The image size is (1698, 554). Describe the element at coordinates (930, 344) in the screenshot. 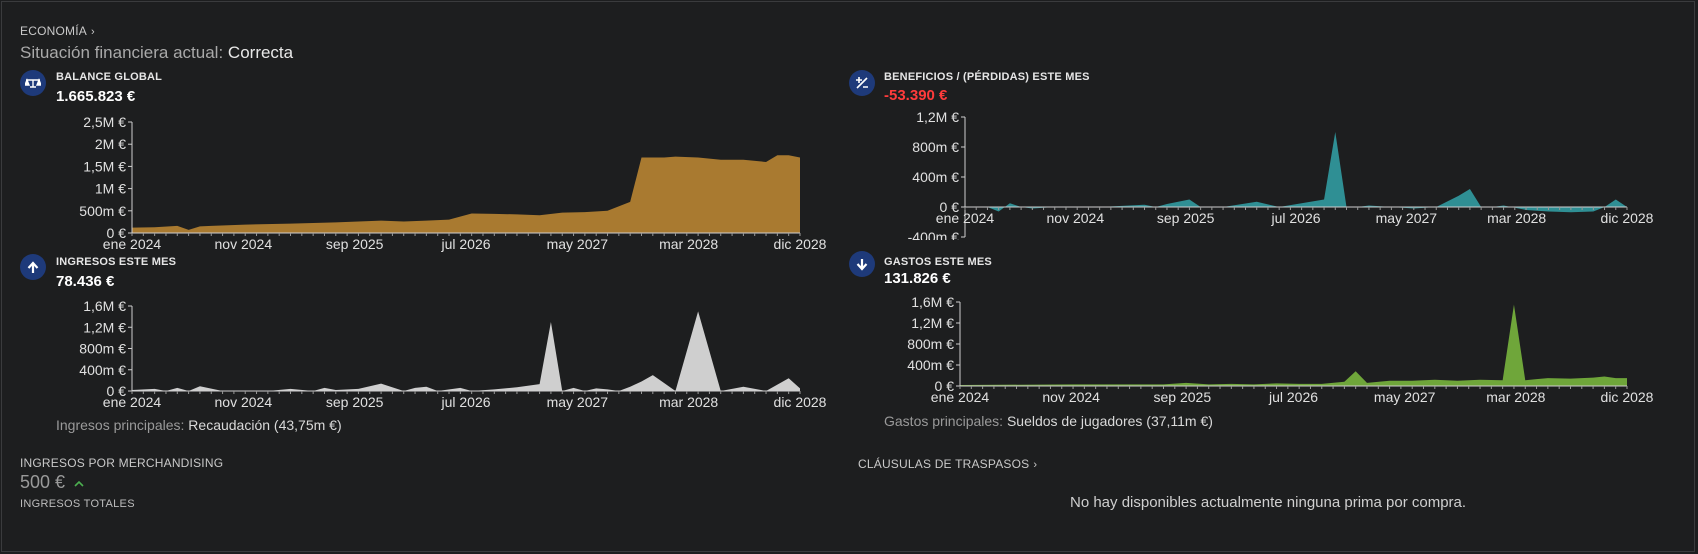

I see `expenses-y-tick-label: 800m €` at that location.